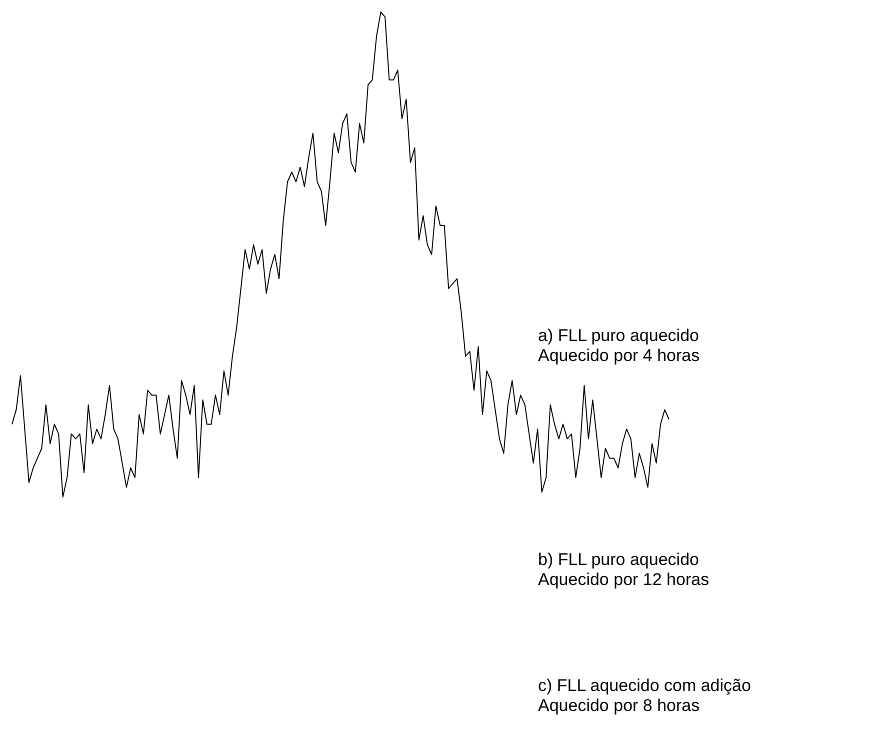 The width and height of the screenshot is (889, 755). I want to click on annotation: a) FLL puro aquecido Aquecido por 4 horas, so click(619, 346).